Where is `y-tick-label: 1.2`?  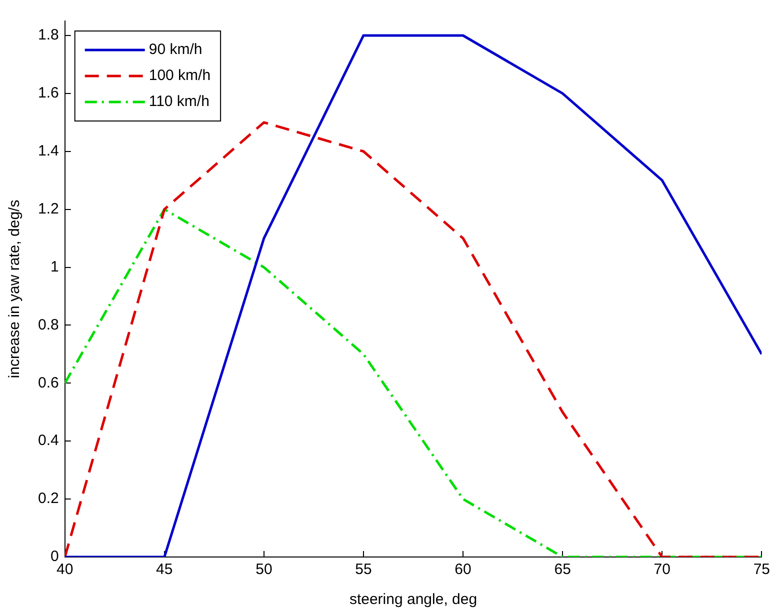 y-tick-label: 1.2 is located at coordinates (48, 209).